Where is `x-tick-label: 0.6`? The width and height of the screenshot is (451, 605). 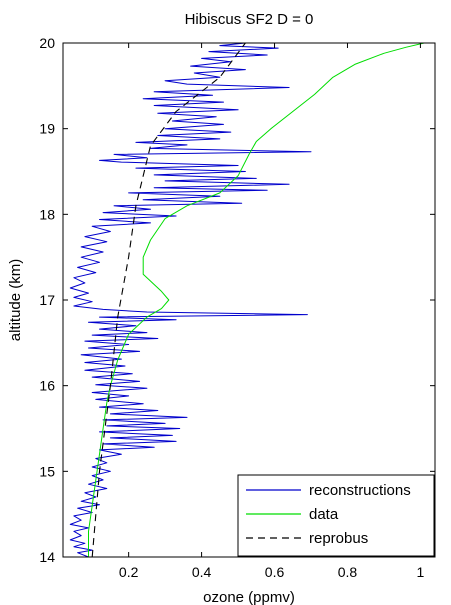 x-tick-label: 0.6 is located at coordinates (275, 572).